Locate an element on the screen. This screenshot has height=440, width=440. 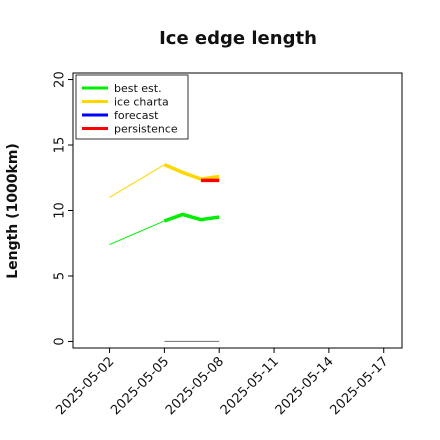
y-tick-label: 10 is located at coordinates (60, 210).